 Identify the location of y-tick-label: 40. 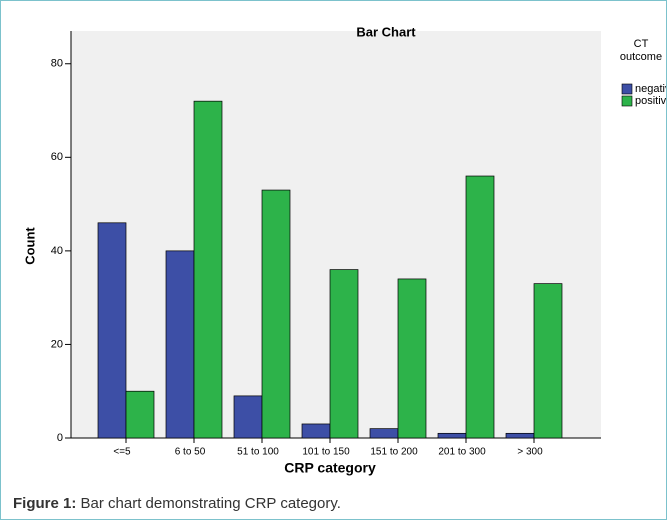
(57, 251).